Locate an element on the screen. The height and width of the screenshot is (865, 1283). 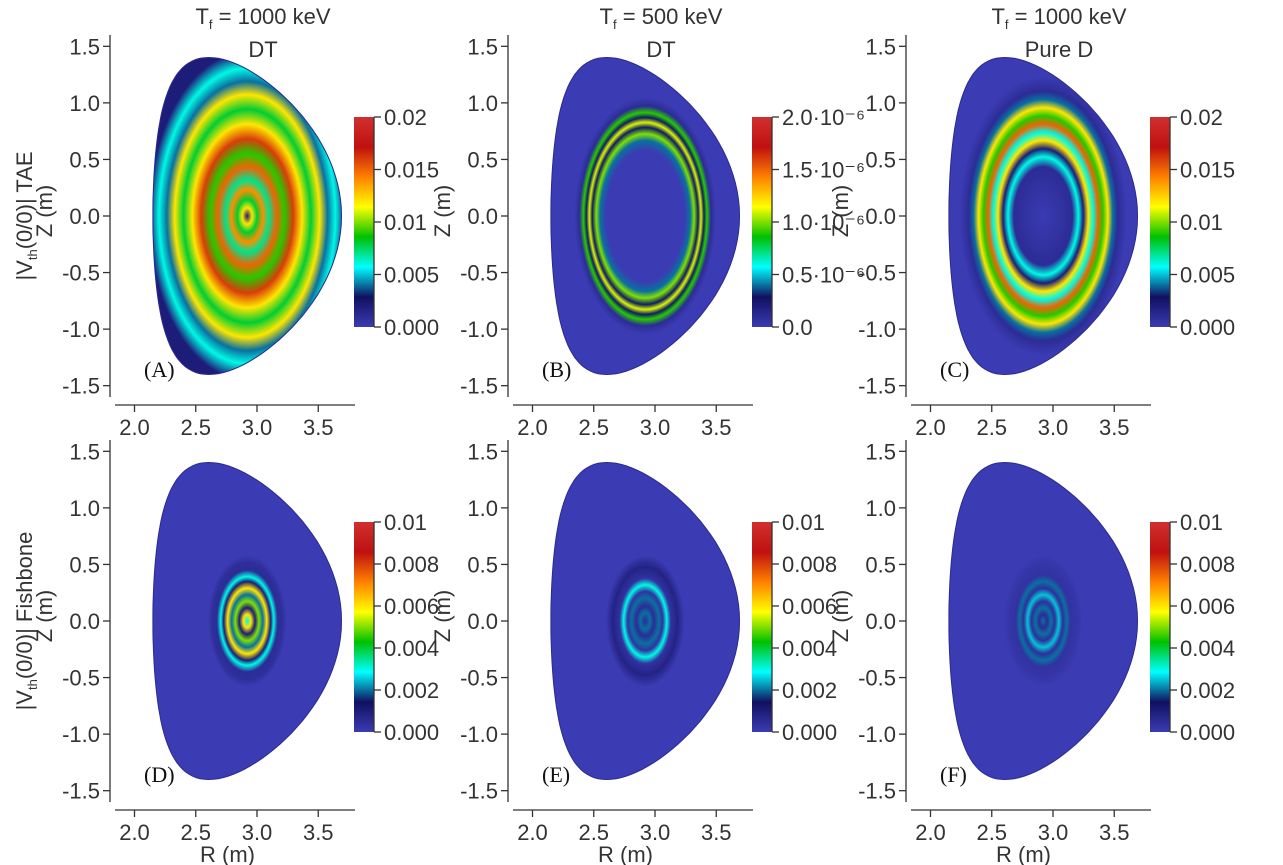
panel-label-F: (F) is located at coordinates (953, 774).